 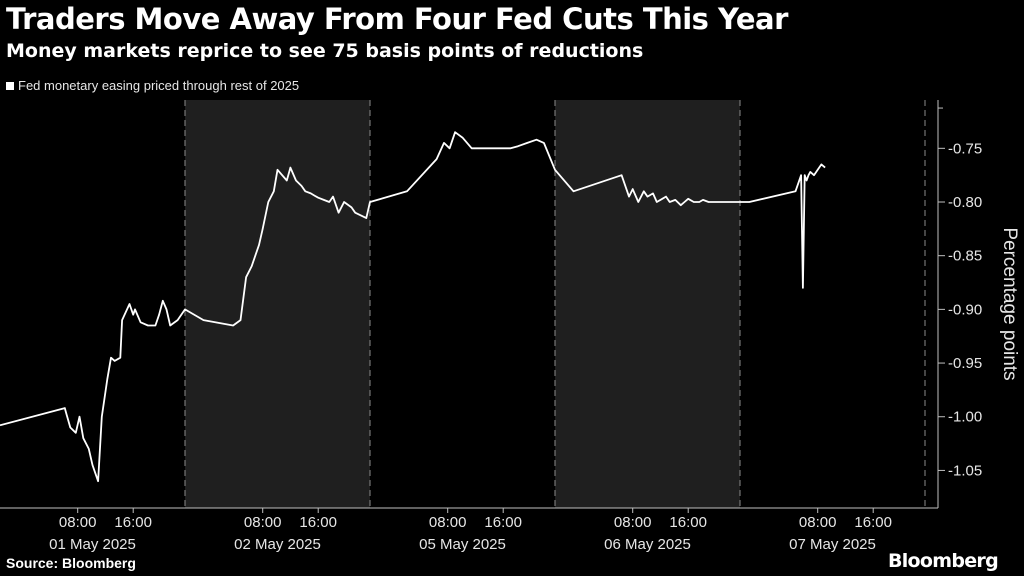 What do you see at coordinates (943, 561) in the screenshot?
I see `bloomberg-logo: Bloomberg` at bounding box center [943, 561].